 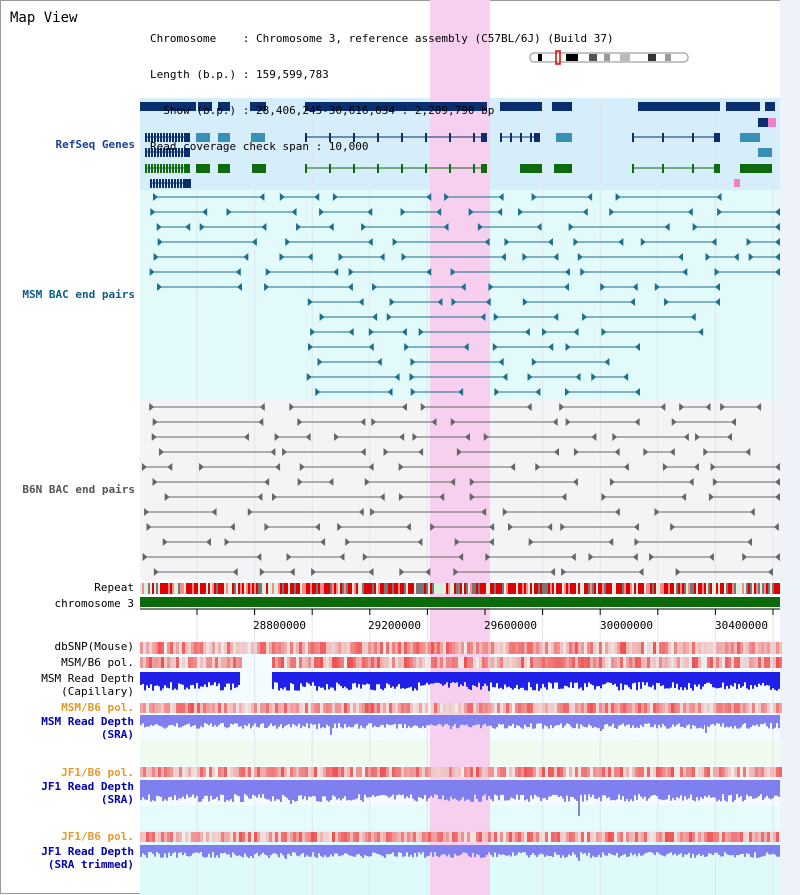 I want to click on track-label-b6n-bac: B6N BAC end pairs, so click(x=78, y=489).